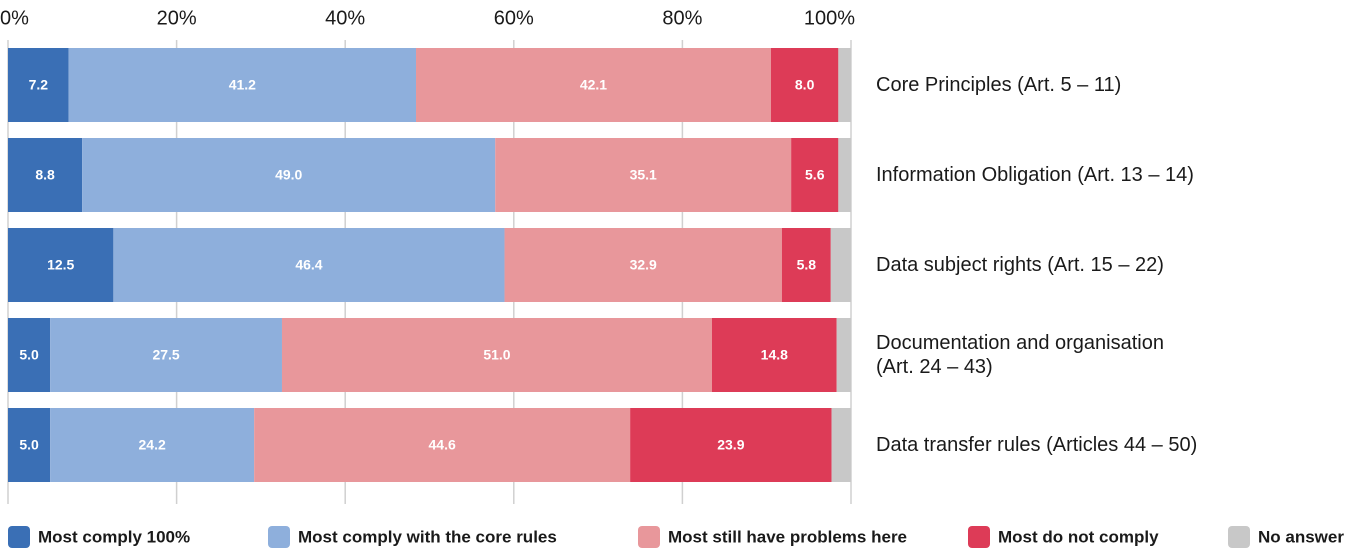 This screenshot has height=554, width=1368. I want to click on value-label: 32.9, so click(643, 265).